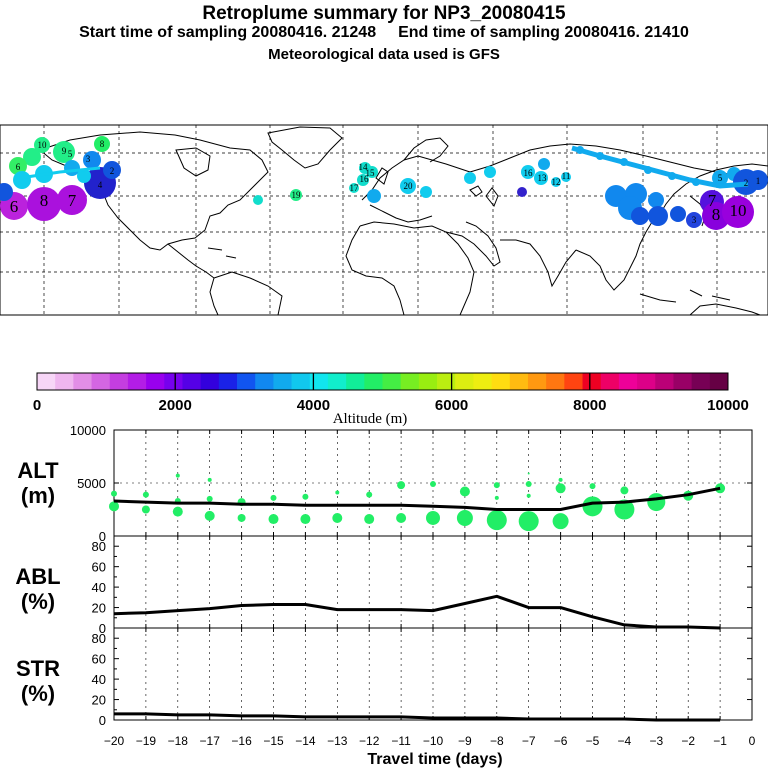 This screenshot has height=768, width=768. I want to click on x-tick-label: −11, so click(401, 741).